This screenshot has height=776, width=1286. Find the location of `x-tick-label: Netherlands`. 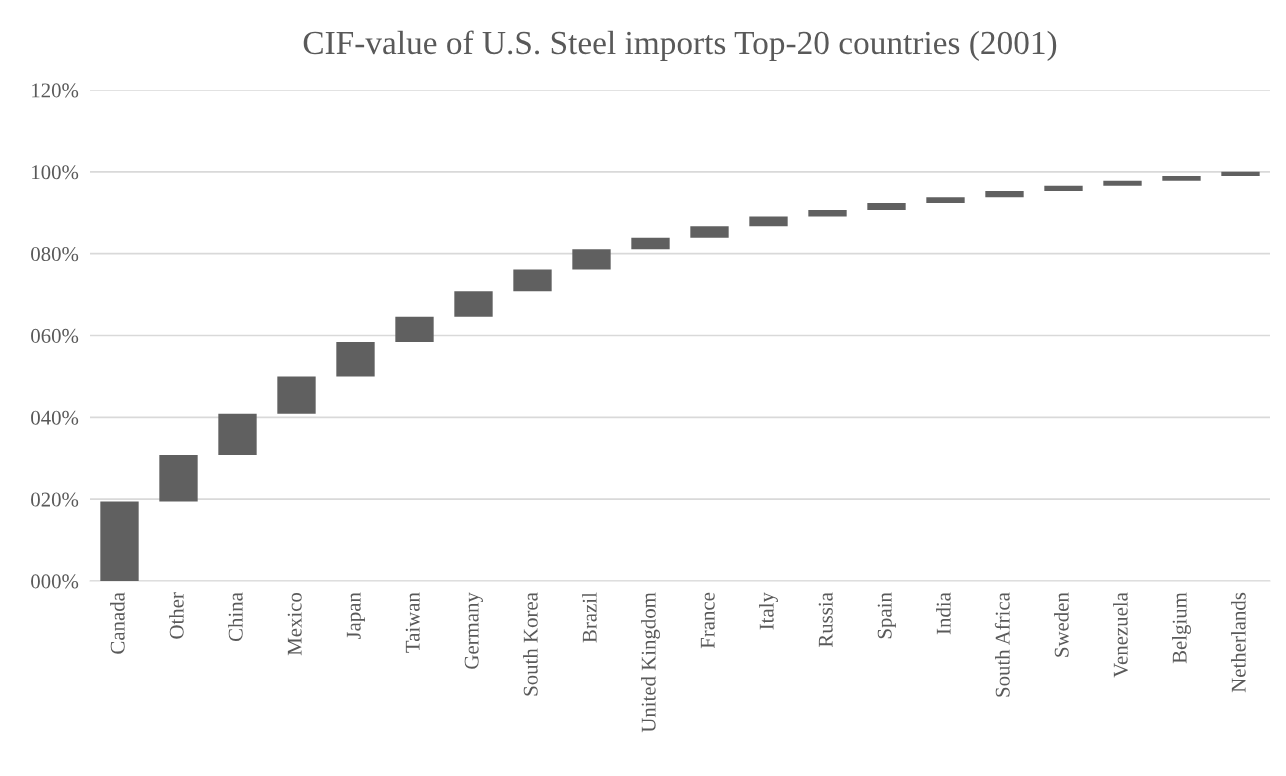

x-tick-label: Netherlands is located at coordinates (1238, 642).